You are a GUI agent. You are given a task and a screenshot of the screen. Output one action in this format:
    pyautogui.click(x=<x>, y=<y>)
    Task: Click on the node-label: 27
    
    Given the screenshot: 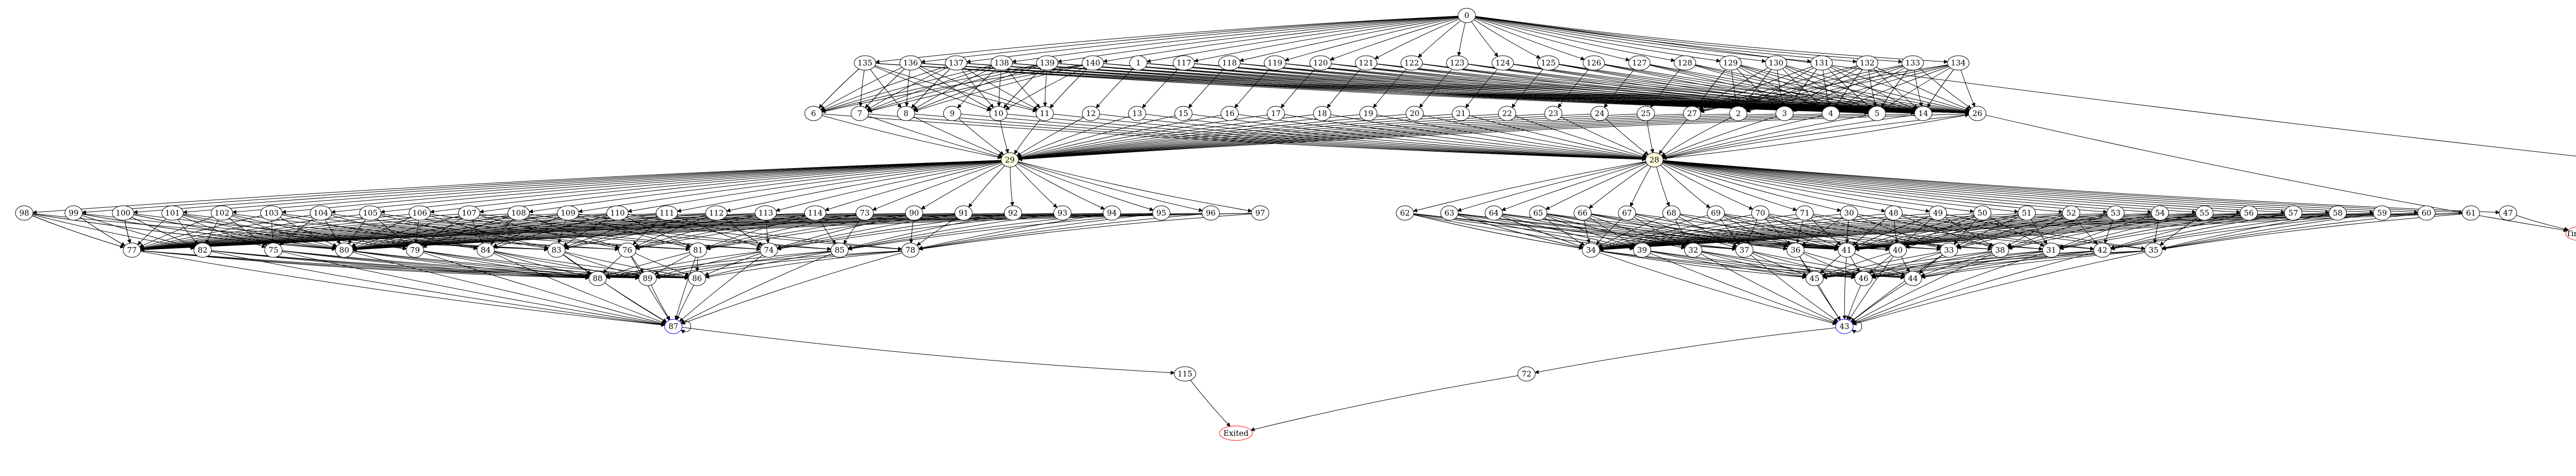 What is the action you would take?
    pyautogui.click(x=1692, y=114)
    